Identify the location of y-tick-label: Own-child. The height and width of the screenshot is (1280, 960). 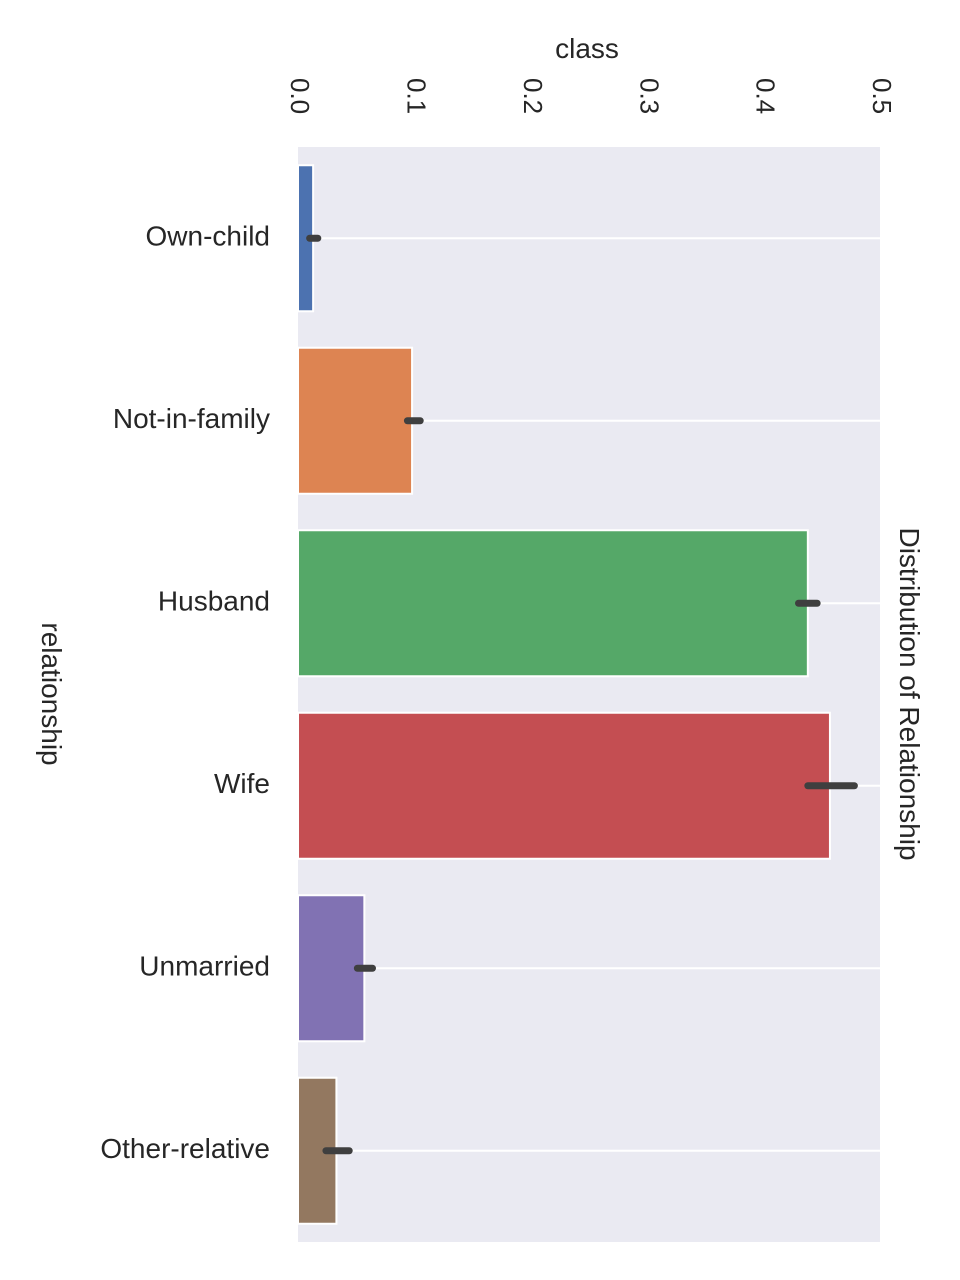
(208, 236).